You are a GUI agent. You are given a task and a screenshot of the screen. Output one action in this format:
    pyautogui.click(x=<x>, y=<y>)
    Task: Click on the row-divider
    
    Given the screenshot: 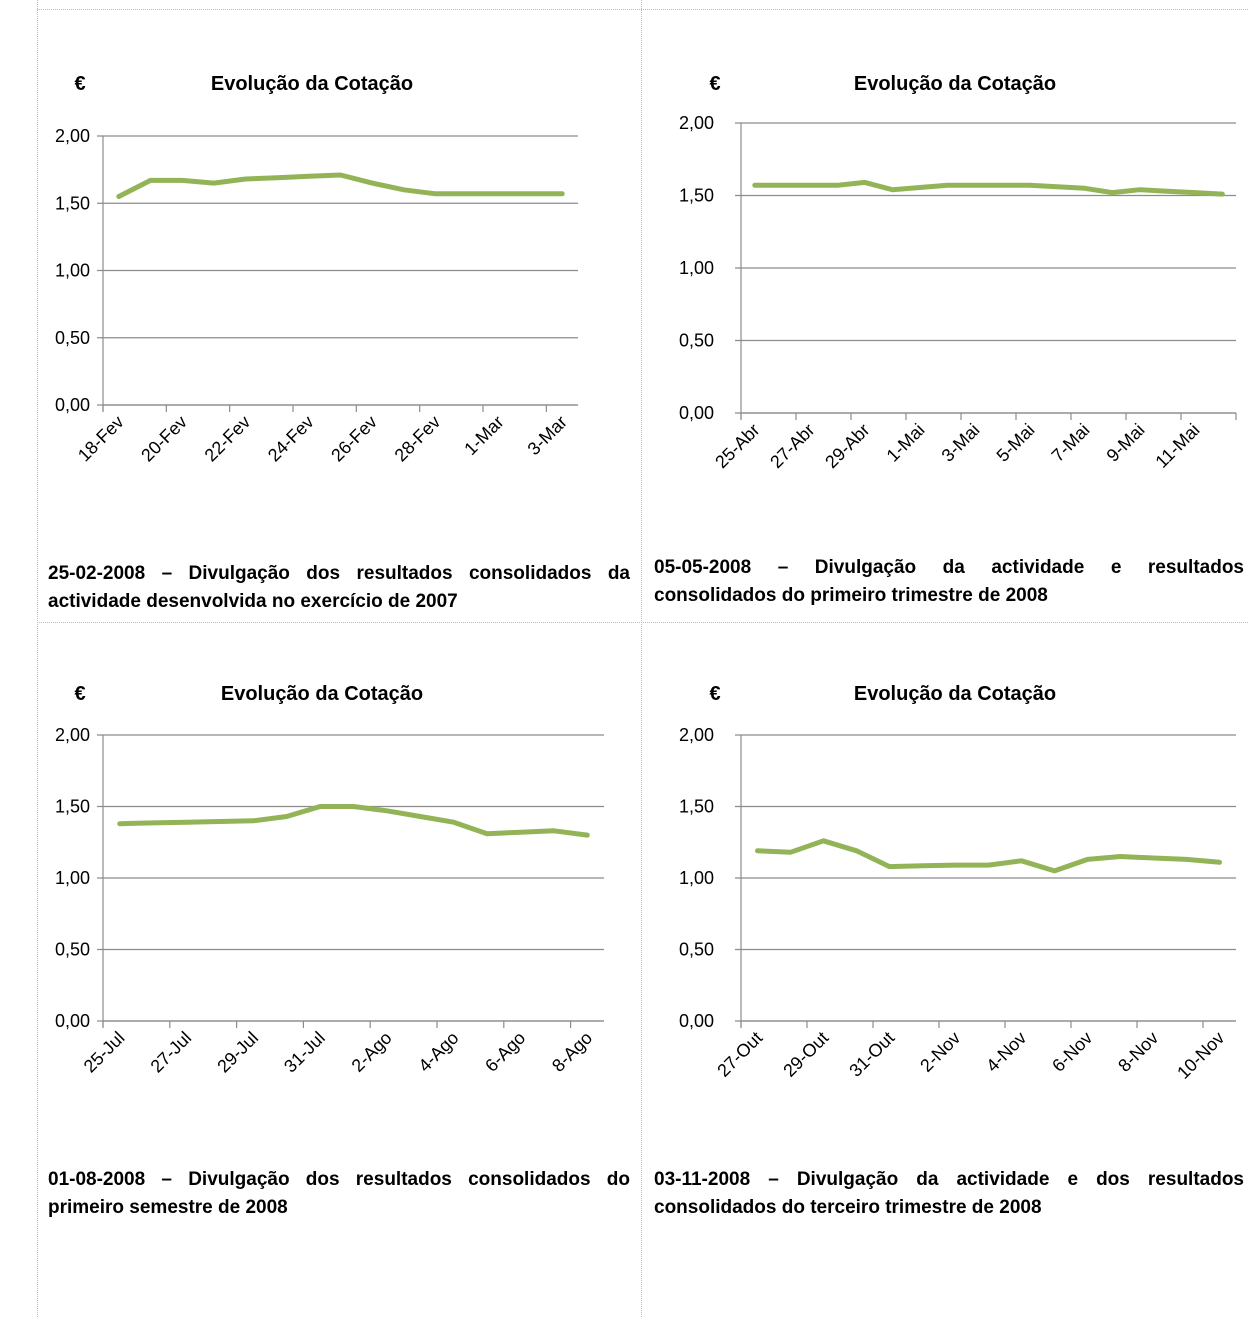 What is the action you would take?
    pyautogui.click(x=642, y=622)
    